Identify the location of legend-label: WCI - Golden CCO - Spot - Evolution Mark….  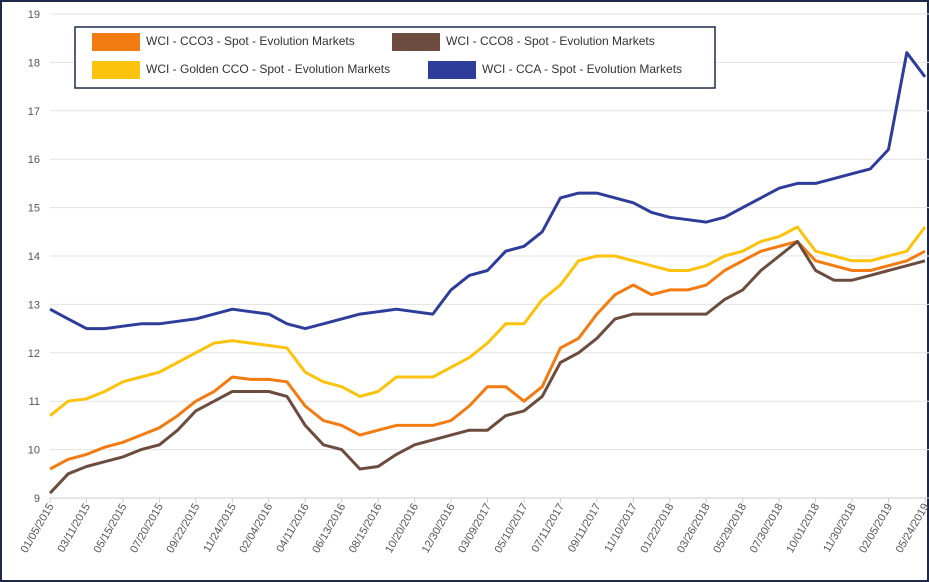
(268, 69).